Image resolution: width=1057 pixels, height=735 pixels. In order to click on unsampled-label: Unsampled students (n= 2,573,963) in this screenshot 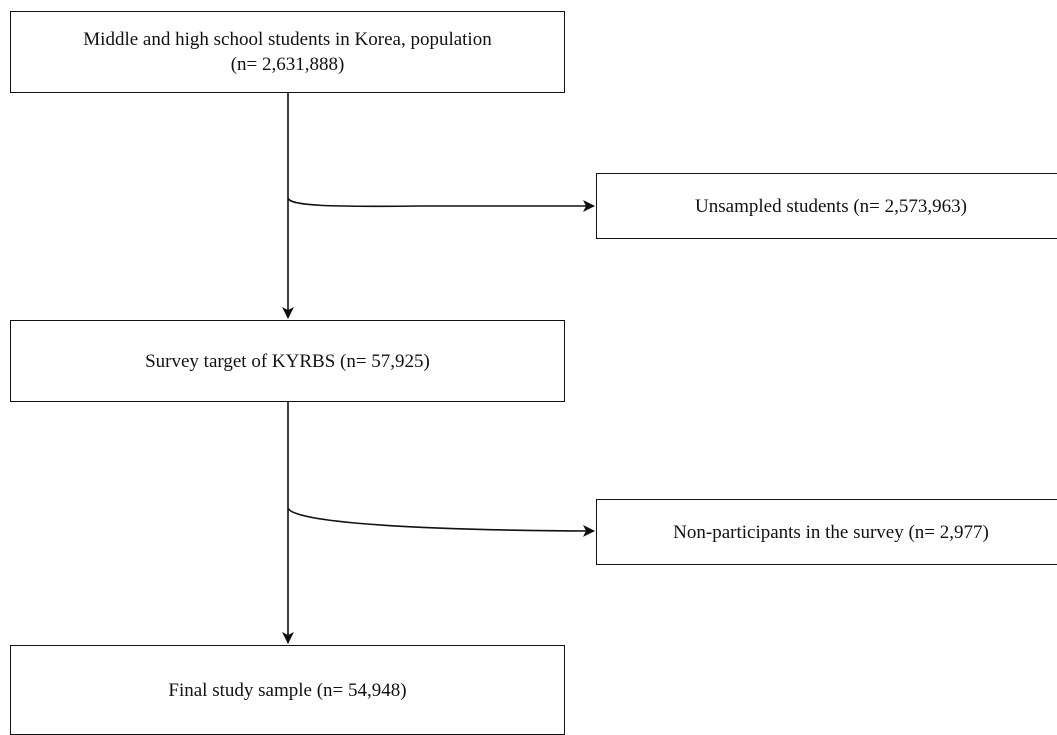, I will do `click(831, 206)`.